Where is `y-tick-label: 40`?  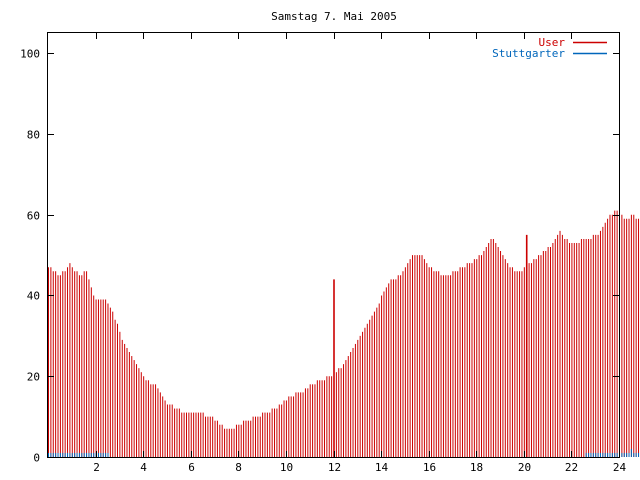 y-tick-label: 40 is located at coordinates (33, 296).